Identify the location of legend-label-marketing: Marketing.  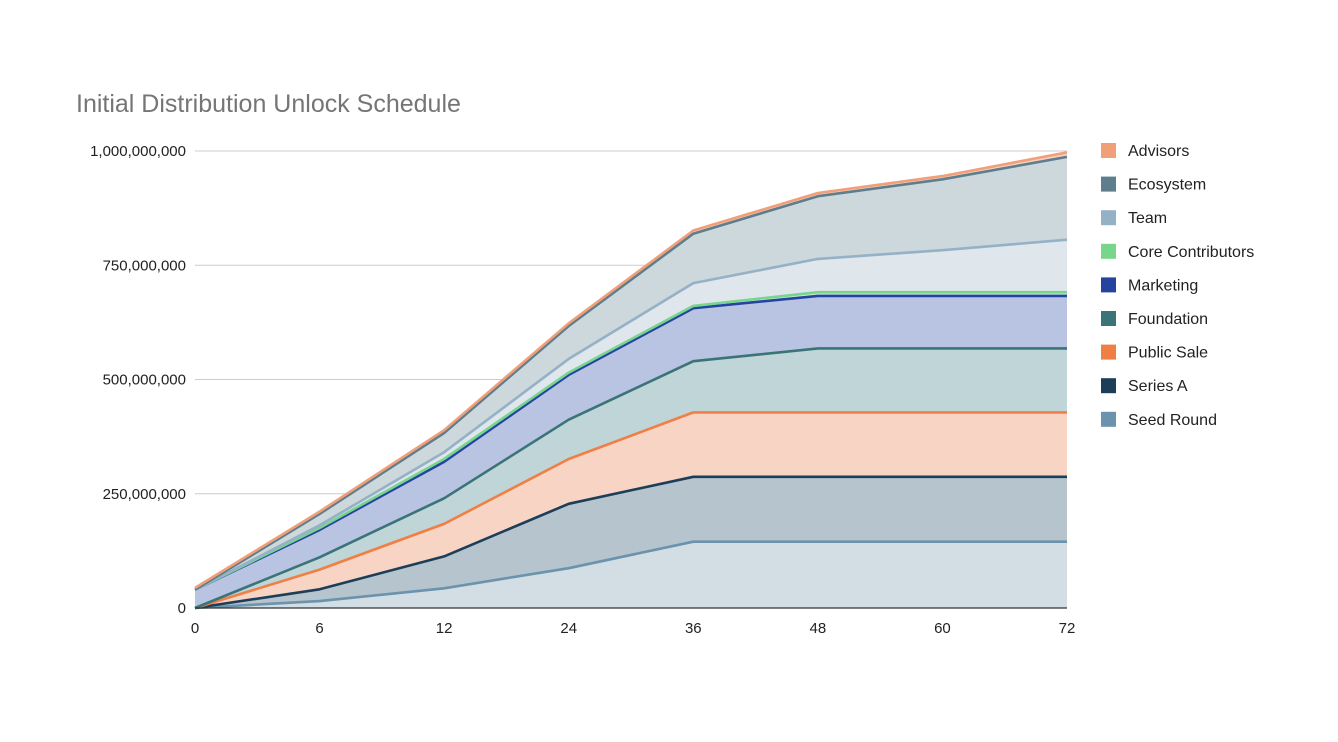
(1163, 285).